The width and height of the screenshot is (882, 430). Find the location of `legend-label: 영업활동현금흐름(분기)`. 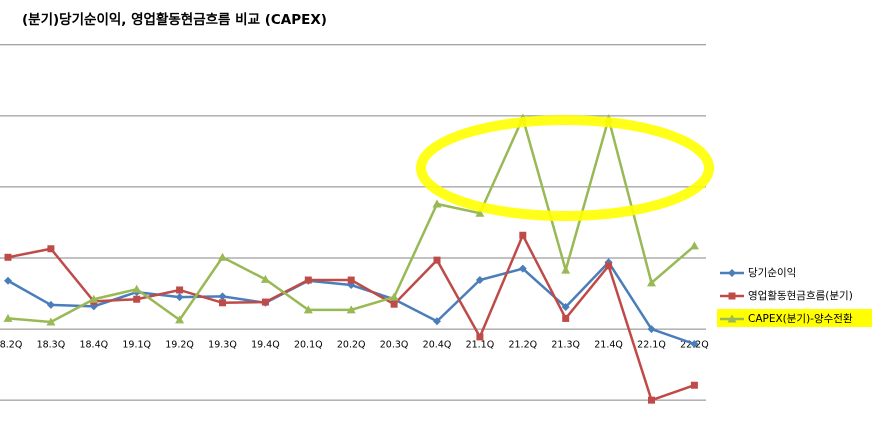

legend-label: 영업활동현금흐름(분기) is located at coordinates (800, 295).